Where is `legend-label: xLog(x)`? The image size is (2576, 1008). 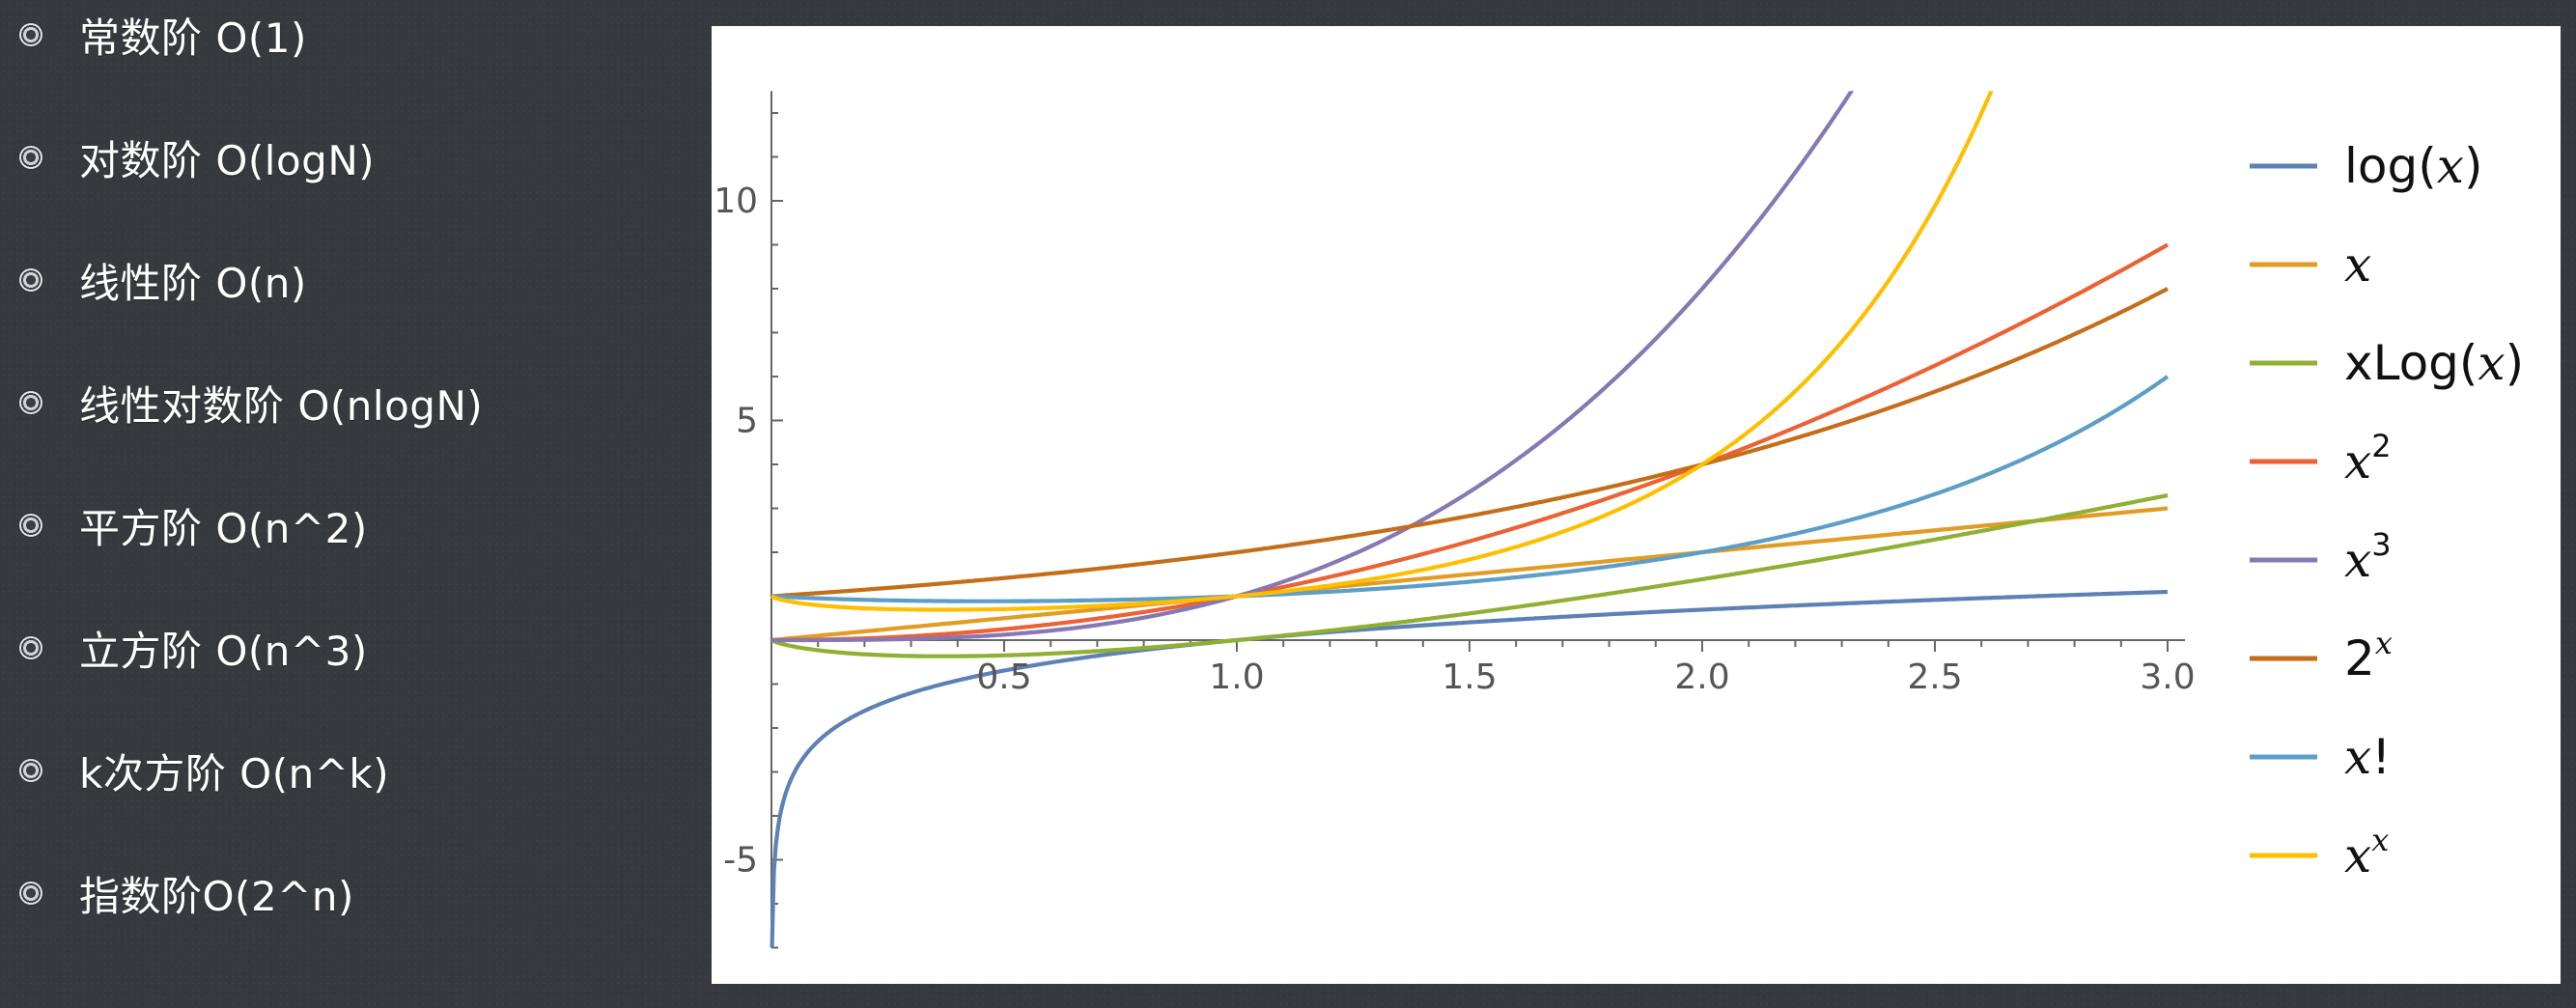 legend-label: xLog(x) is located at coordinates (2434, 363).